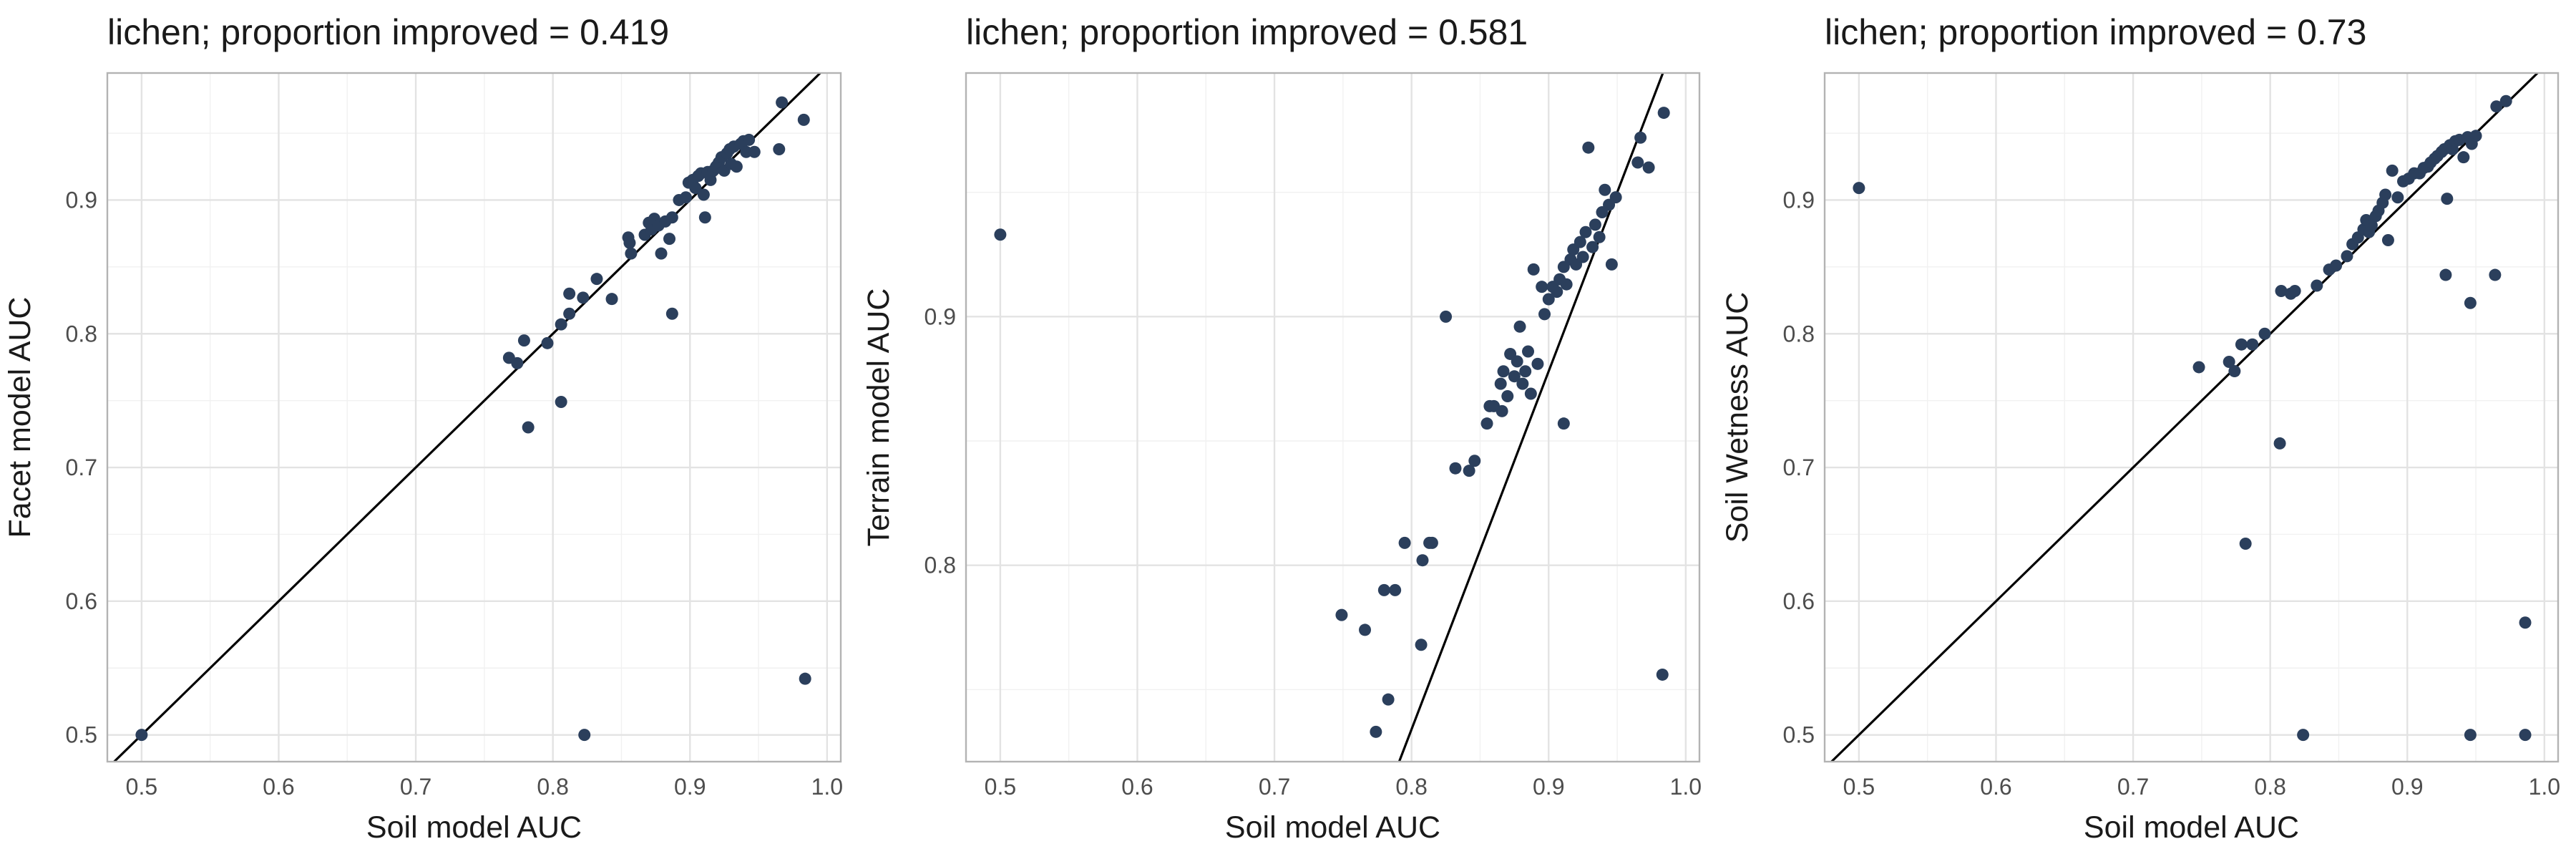 The image size is (2576, 859). Describe the element at coordinates (388, 32) in the screenshot. I see `panel-title: lichen; proportion improved = 0.419` at that location.